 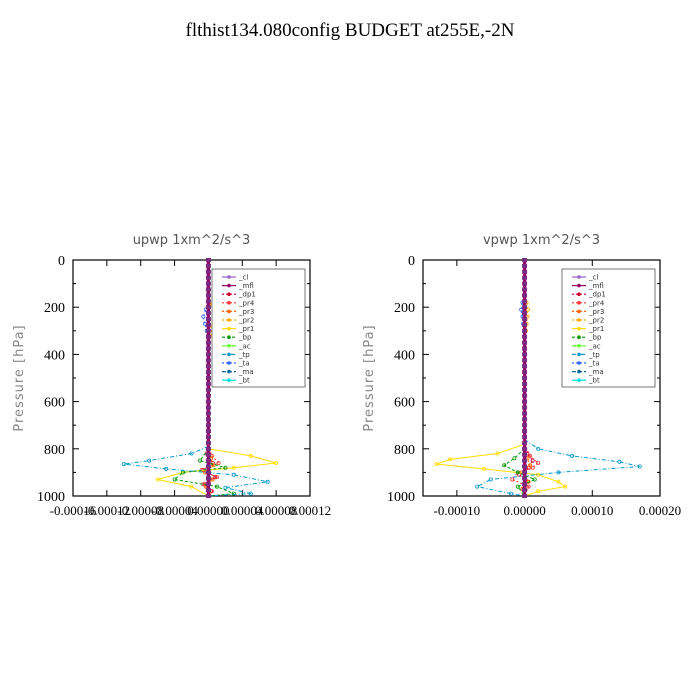 What do you see at coordinates (229, 311) in the screenshot?
I see `panel1-legend-marker-pr3` at bounding box center [229, 311].